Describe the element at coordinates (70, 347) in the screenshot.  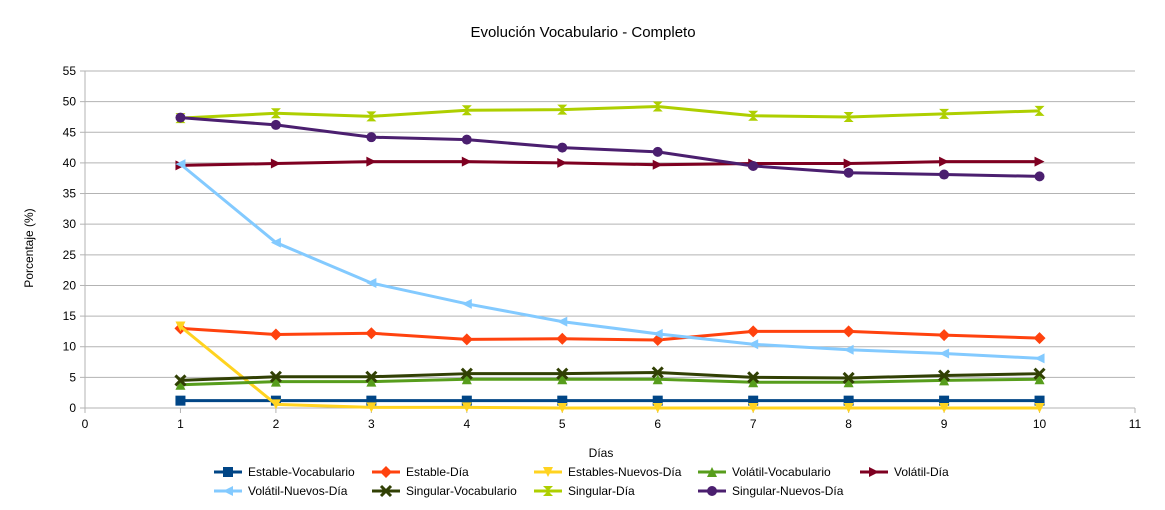
I see `y-tick-label: 10` at that location.